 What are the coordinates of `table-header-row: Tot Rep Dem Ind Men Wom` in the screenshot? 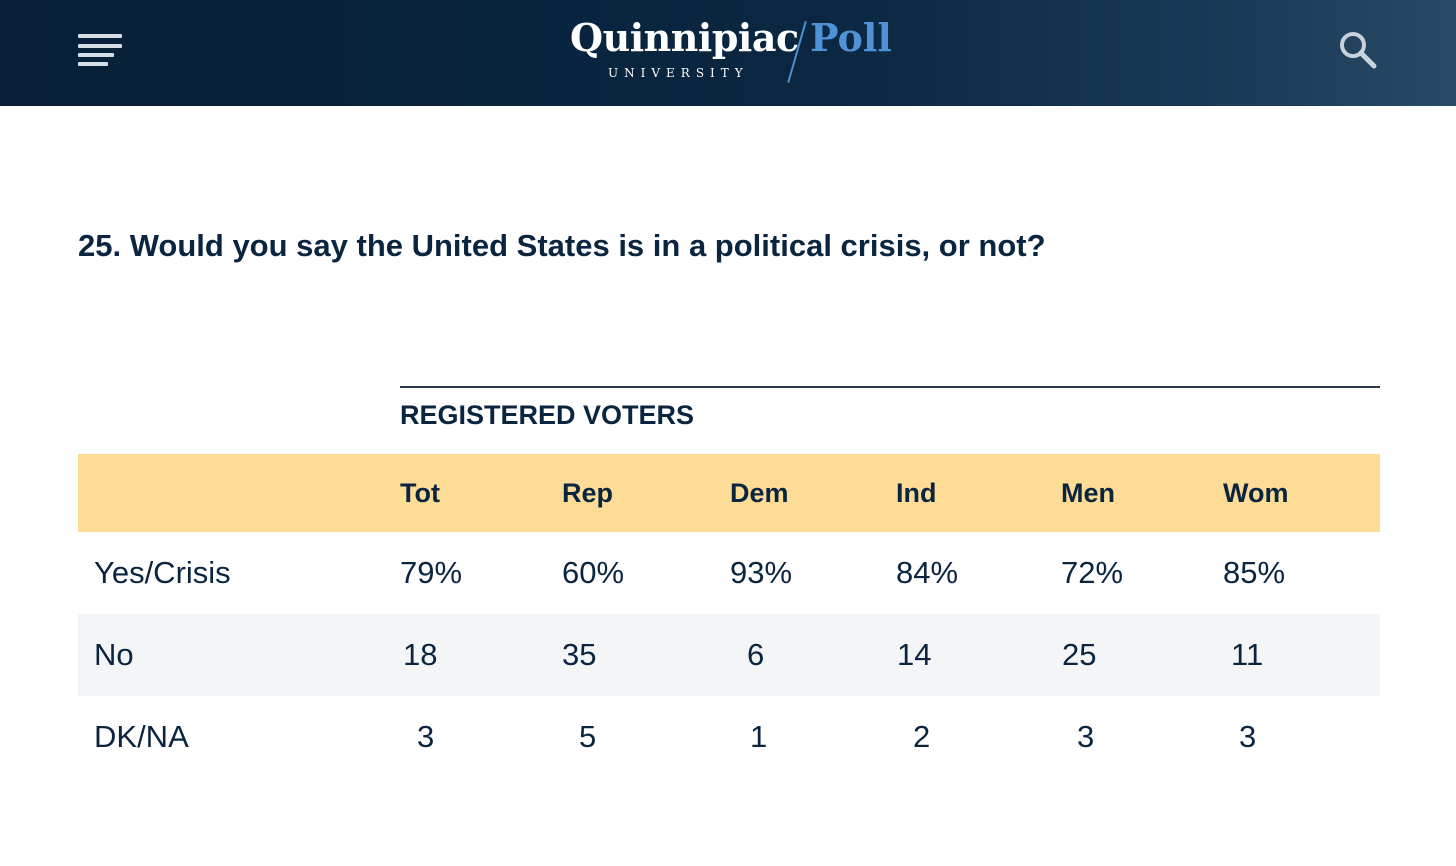 It's located at (729, 493).